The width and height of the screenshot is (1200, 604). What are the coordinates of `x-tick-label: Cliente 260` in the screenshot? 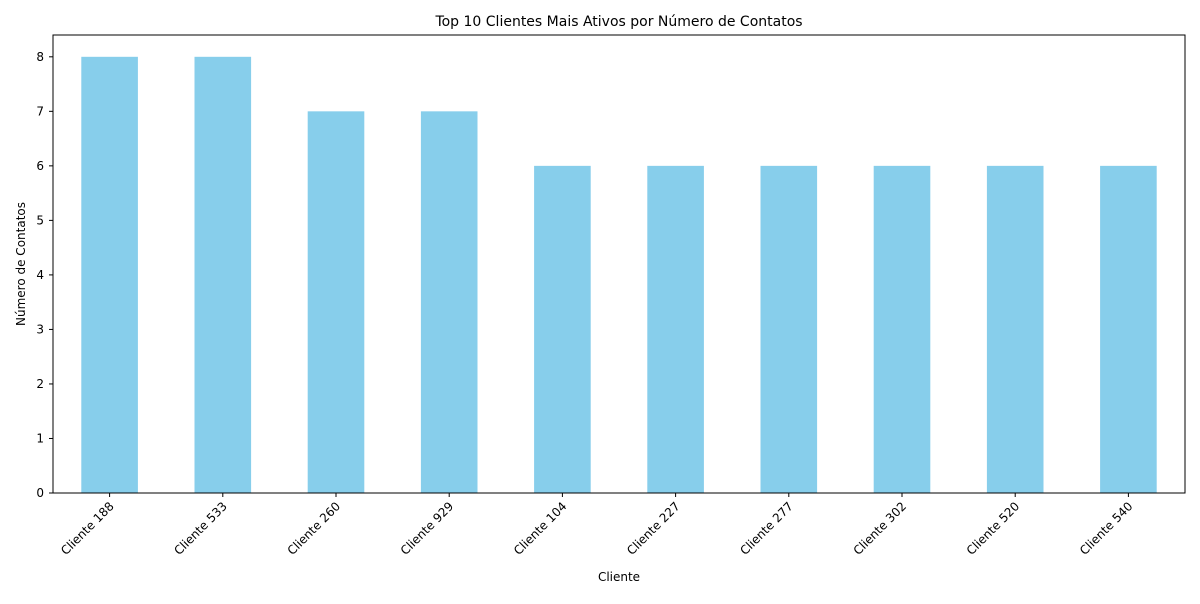 It's located at (314, 528).